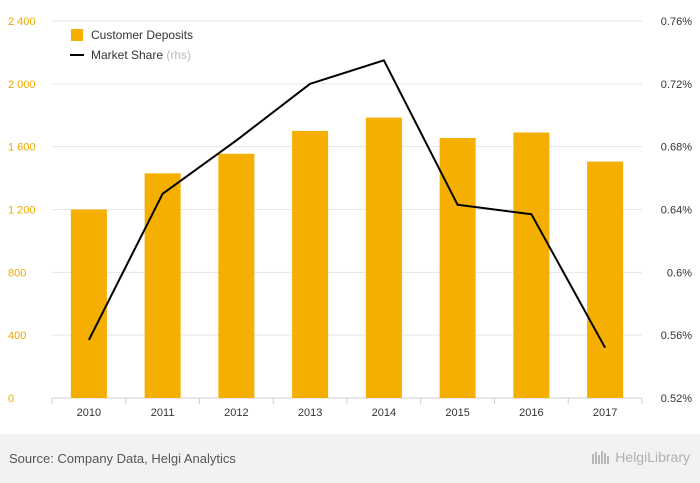 The height and width of the screenshot is (483, 700). I want to click on left-tick-label: 1 200, so click(22, 211).